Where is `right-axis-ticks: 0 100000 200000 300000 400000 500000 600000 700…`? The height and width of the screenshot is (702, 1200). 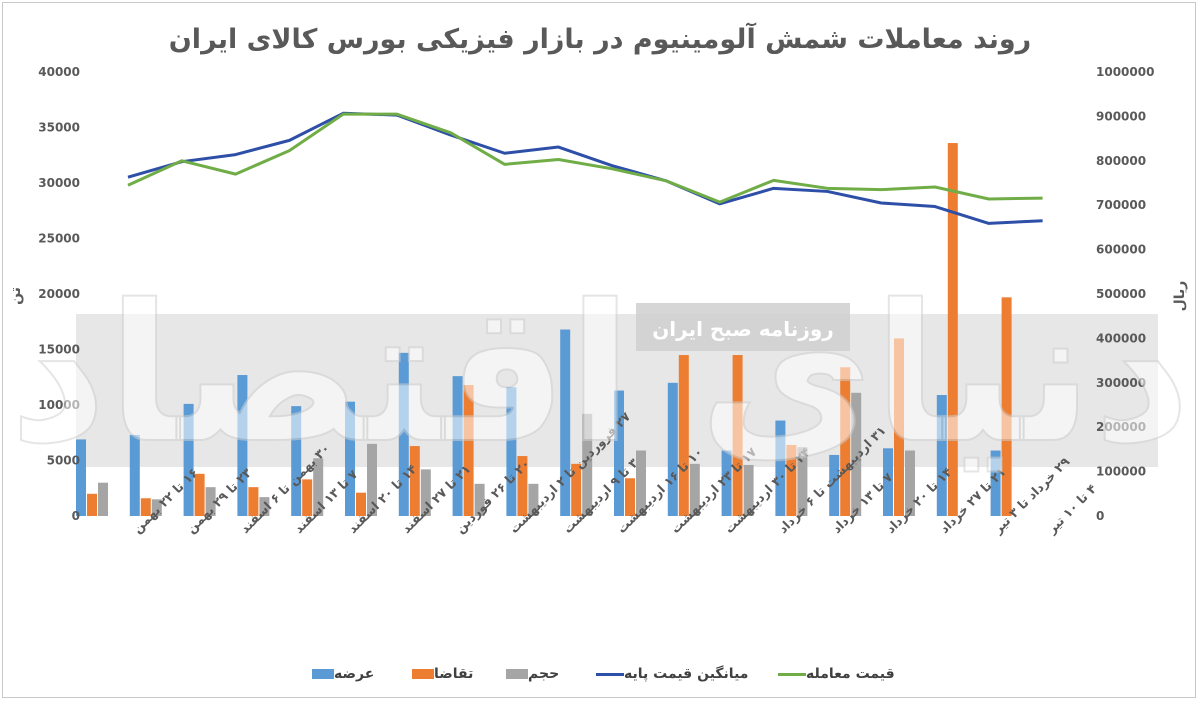 right-axis-ticks: 0 100000 200000 300000 400000 500000 600000 700… is located at coordinates (1125, 294).